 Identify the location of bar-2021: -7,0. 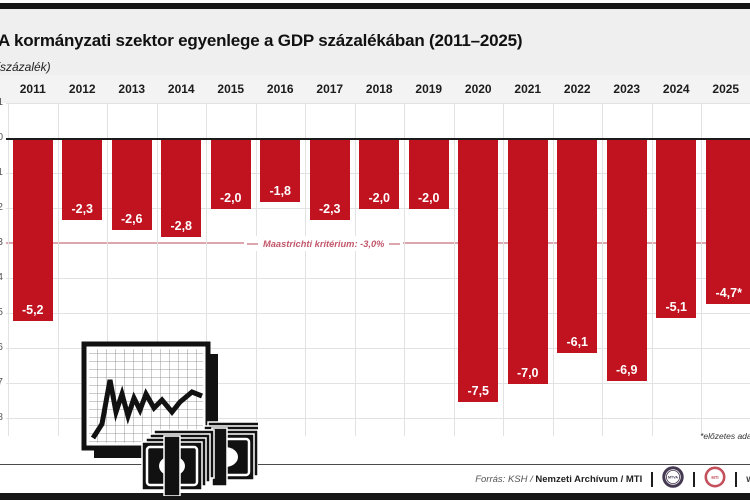
(527, 261).